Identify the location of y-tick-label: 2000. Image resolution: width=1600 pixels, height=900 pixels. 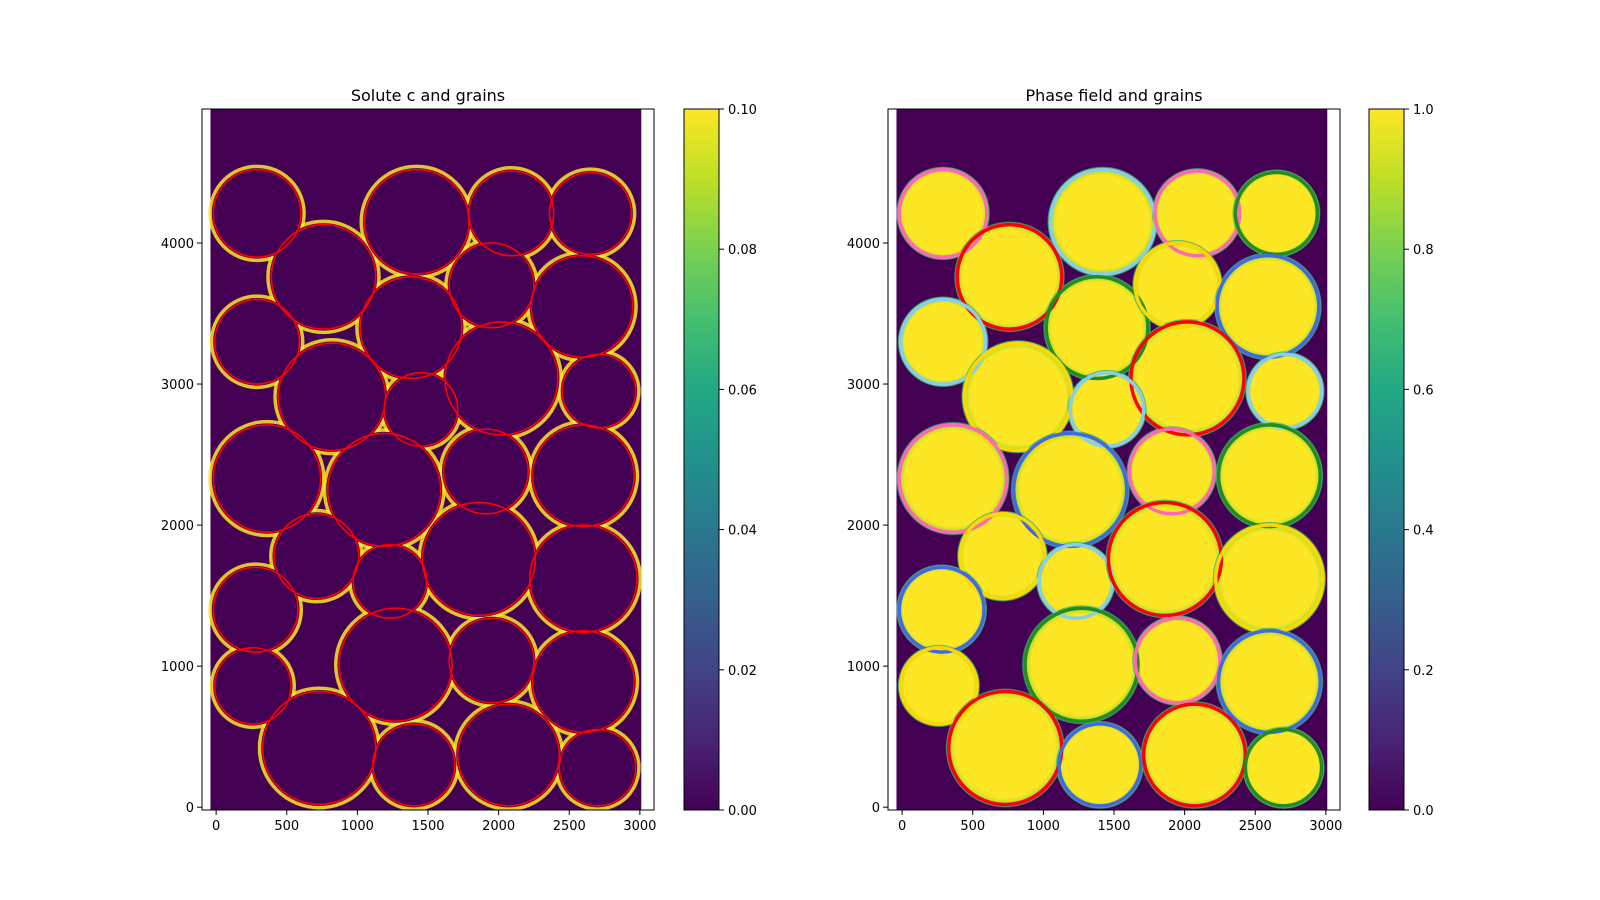
(863, 526).